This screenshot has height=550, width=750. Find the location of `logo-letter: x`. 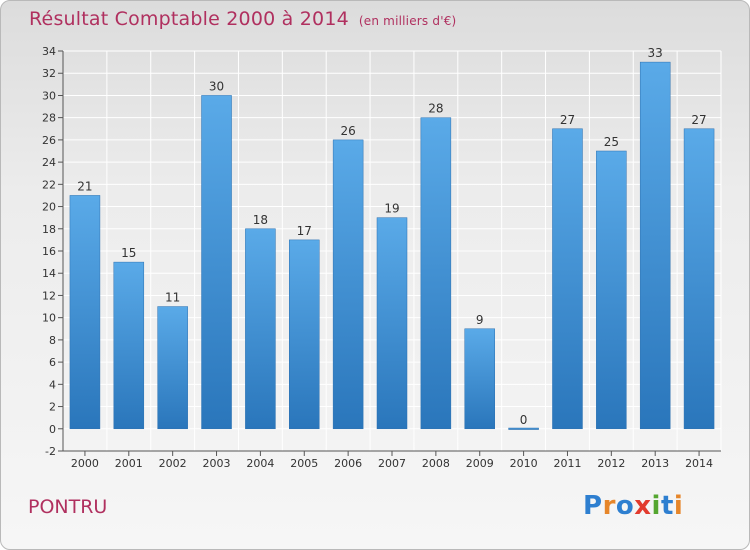

logo-letter: x is located at coordinates (643, 506).